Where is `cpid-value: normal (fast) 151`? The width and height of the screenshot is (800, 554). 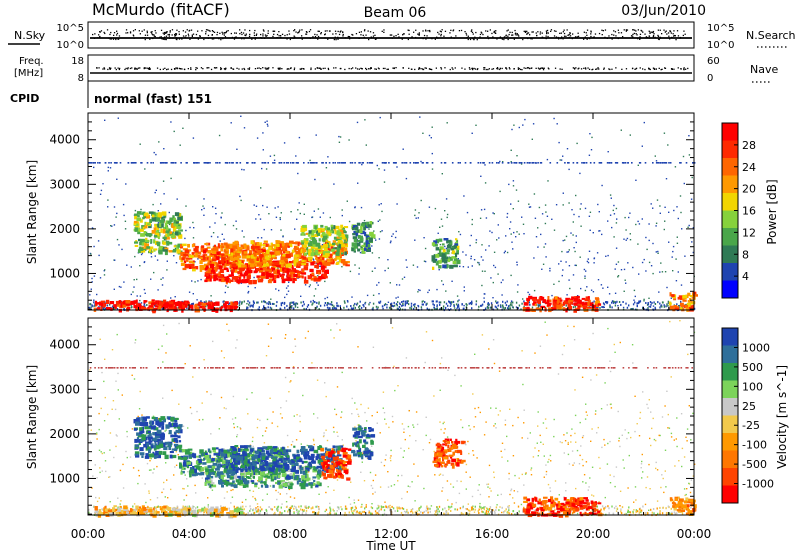 cpid-value: normal (fast) 151 is located at coordinates (153, 99).